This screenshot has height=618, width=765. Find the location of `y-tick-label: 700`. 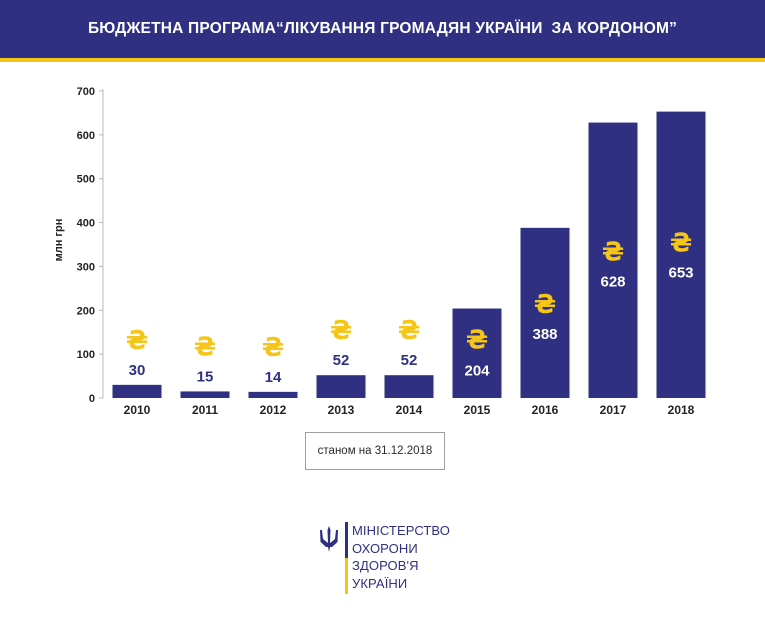

y-tick-label: 700 is located at coordinates (86, 92).